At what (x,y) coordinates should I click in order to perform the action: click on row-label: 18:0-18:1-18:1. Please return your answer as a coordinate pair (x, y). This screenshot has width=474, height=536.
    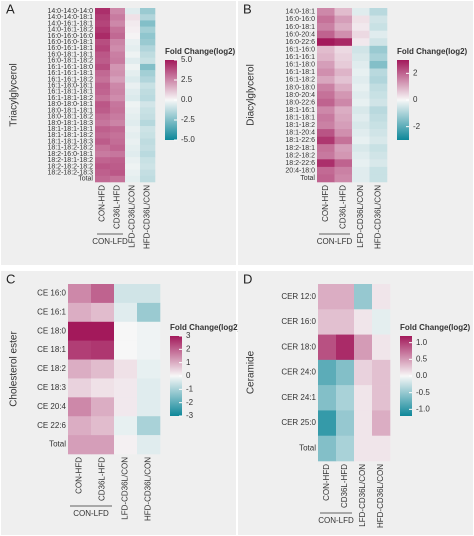
    Looking at the image, I should click on (70, 110).